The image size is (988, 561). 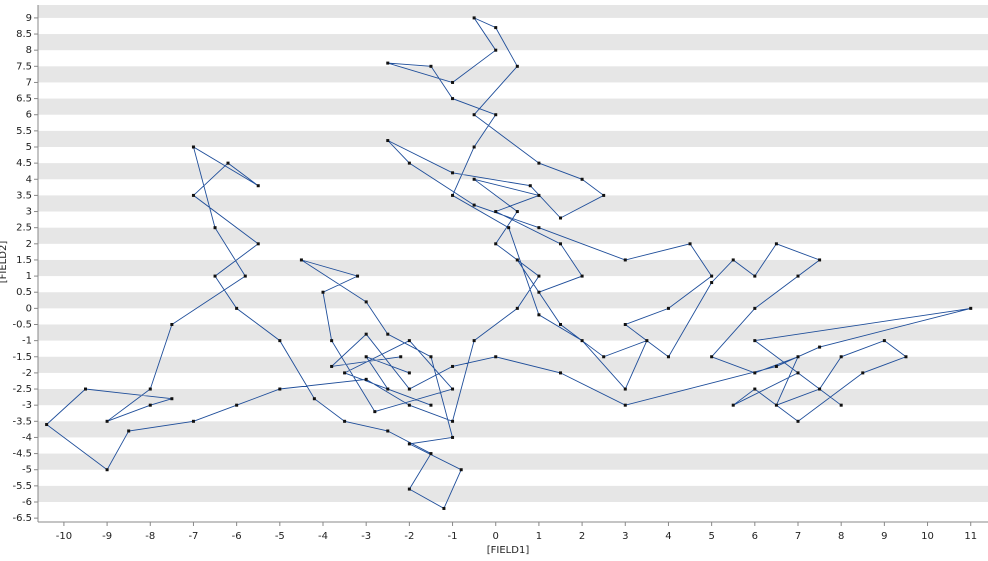 What do you see at coordinates (150, 536) in the screenshot?
I see `x-tick-label: -8` at bounding box center [150, 536].